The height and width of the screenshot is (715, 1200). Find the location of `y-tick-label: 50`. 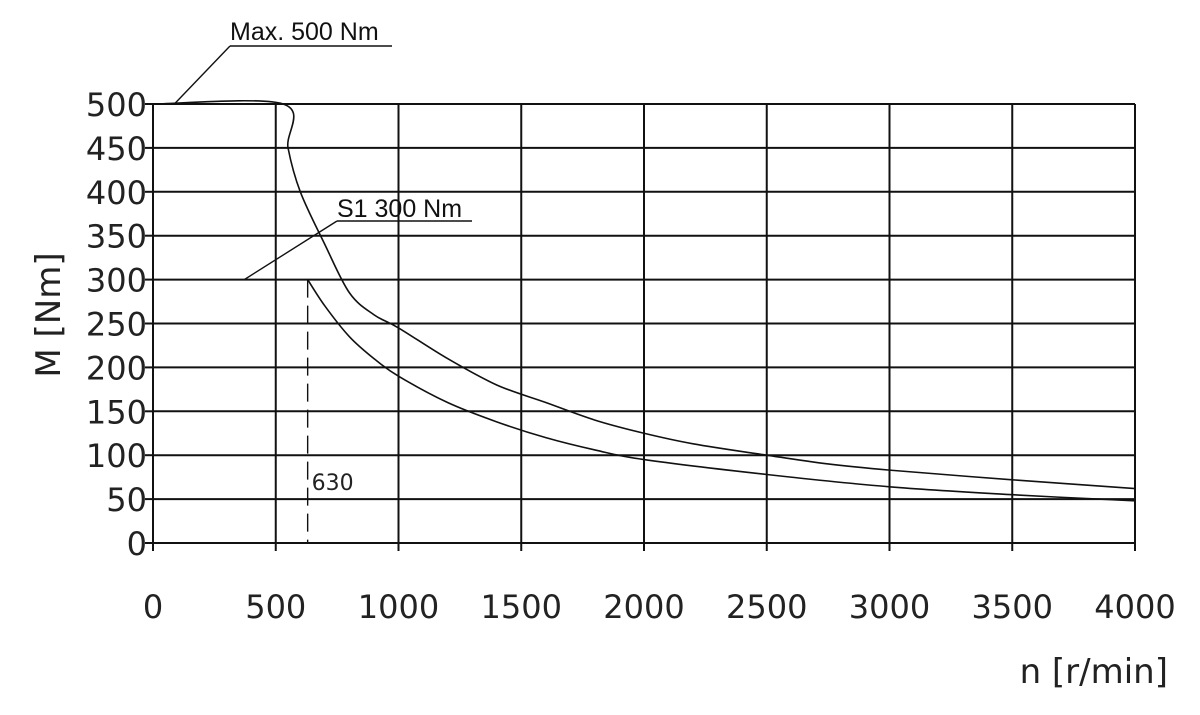

y-tick-label: 50 is located at coordinates (126, 500).